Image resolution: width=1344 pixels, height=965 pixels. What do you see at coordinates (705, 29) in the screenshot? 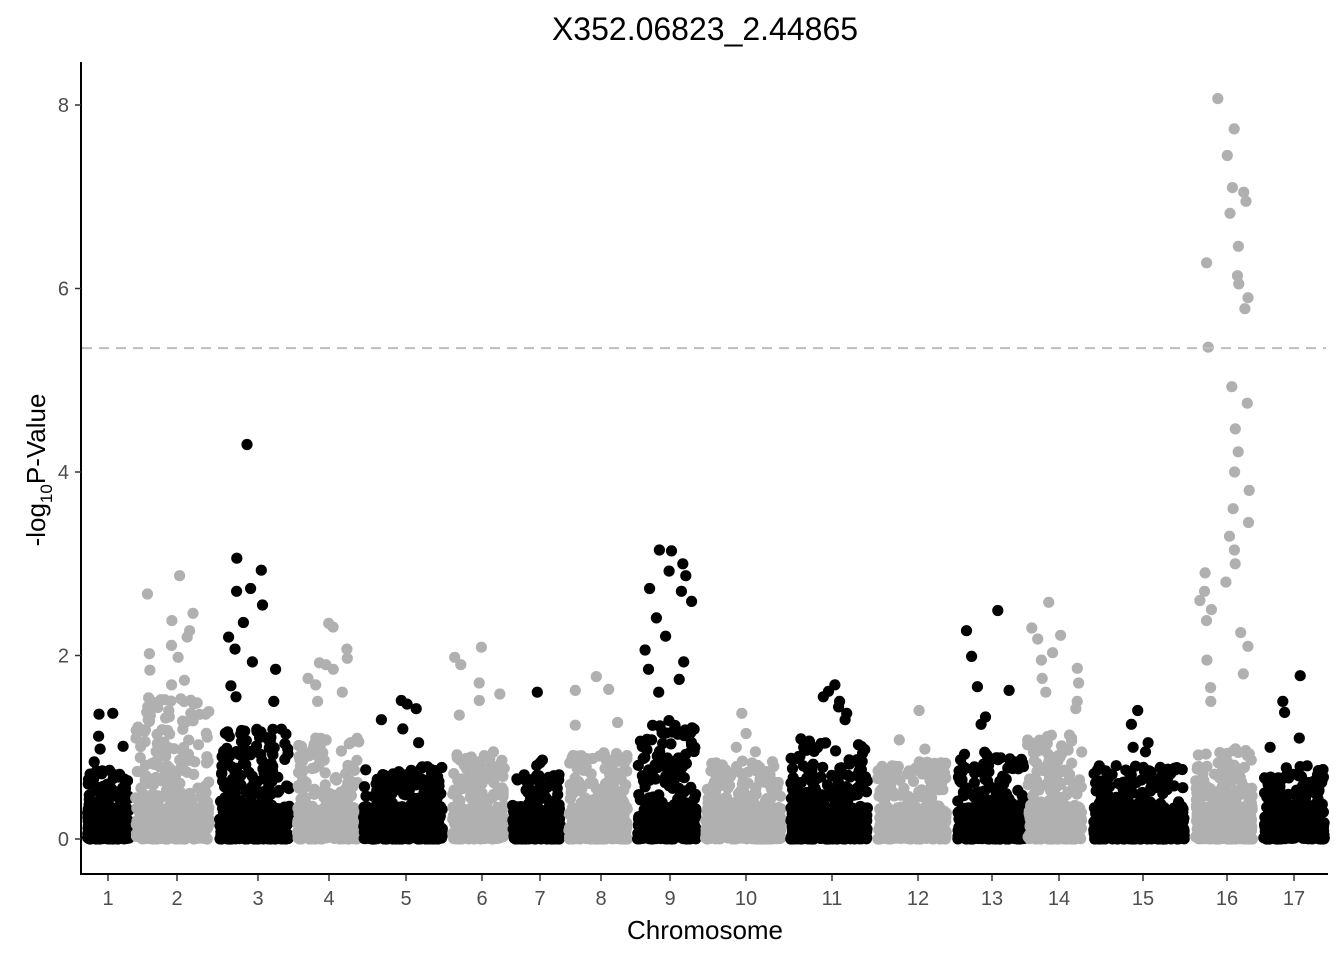
I see `chart-title: X352.06823_2.44865` at bounding box center [705, 29].